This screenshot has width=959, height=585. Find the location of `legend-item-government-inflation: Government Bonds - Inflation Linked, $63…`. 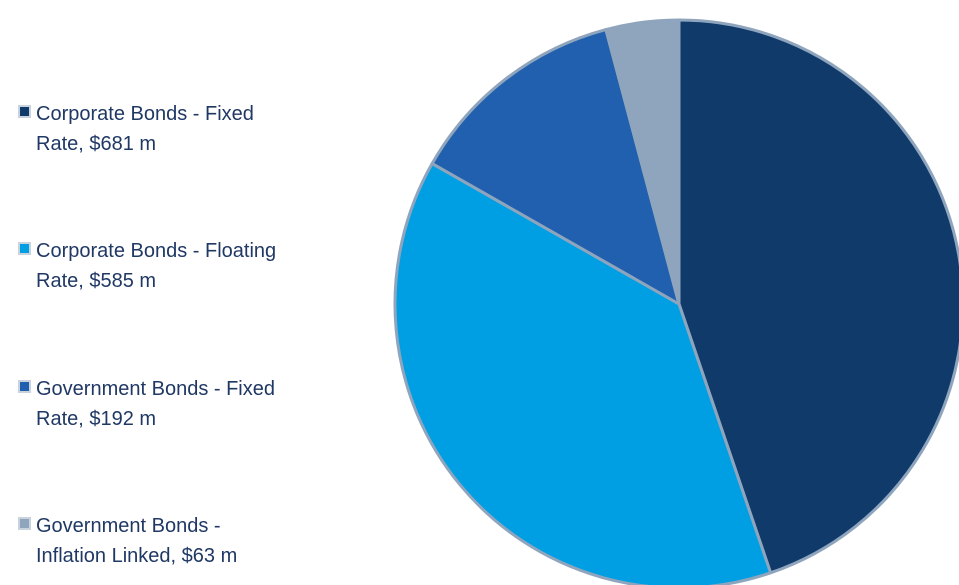

legend-item-government-inflation: Government Bonds - Inflation Linked, $63… is located at coordinates (169, 541).